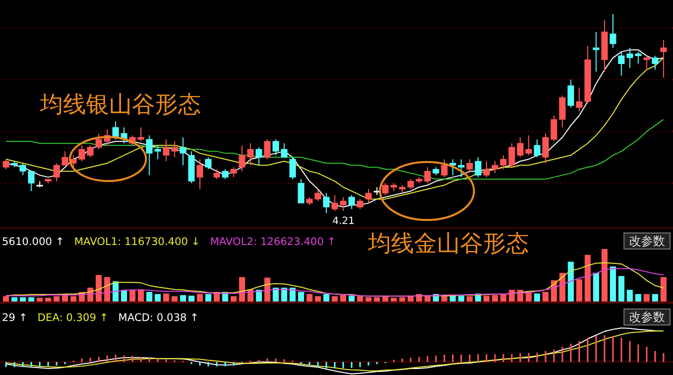 This screenshot has height=375, width=673. I want to click on annotation: 均线金山谷形态, so click(448, 244).